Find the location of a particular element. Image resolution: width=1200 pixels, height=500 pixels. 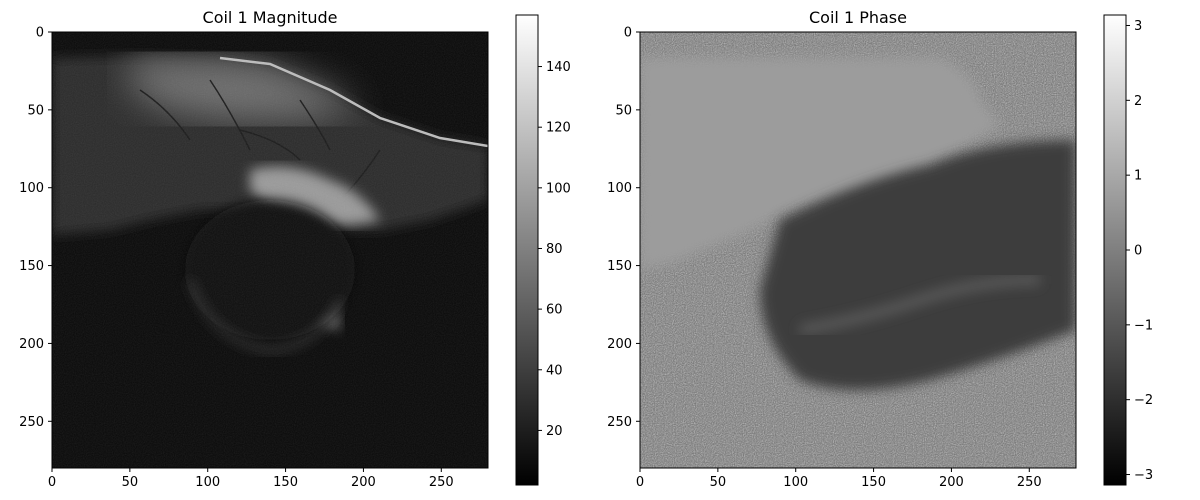

magnitude-x-ticks: 0 50 100 150 200 250 is located at coordinates (251, 479).